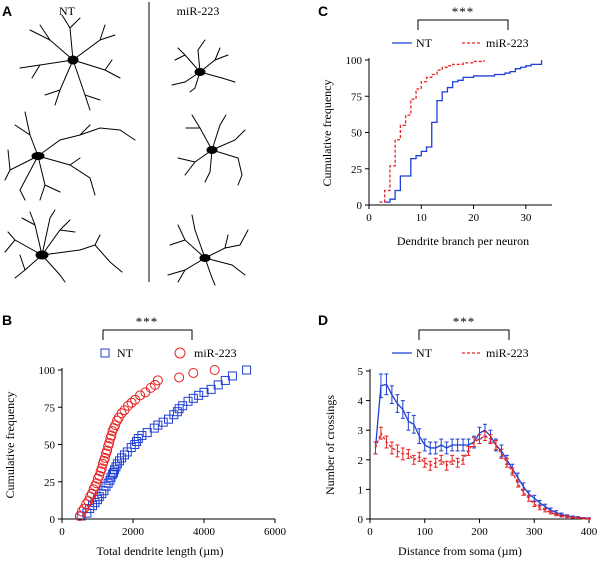  I want to click on panel-d-x-tick-label: 200, so click(479, 532).